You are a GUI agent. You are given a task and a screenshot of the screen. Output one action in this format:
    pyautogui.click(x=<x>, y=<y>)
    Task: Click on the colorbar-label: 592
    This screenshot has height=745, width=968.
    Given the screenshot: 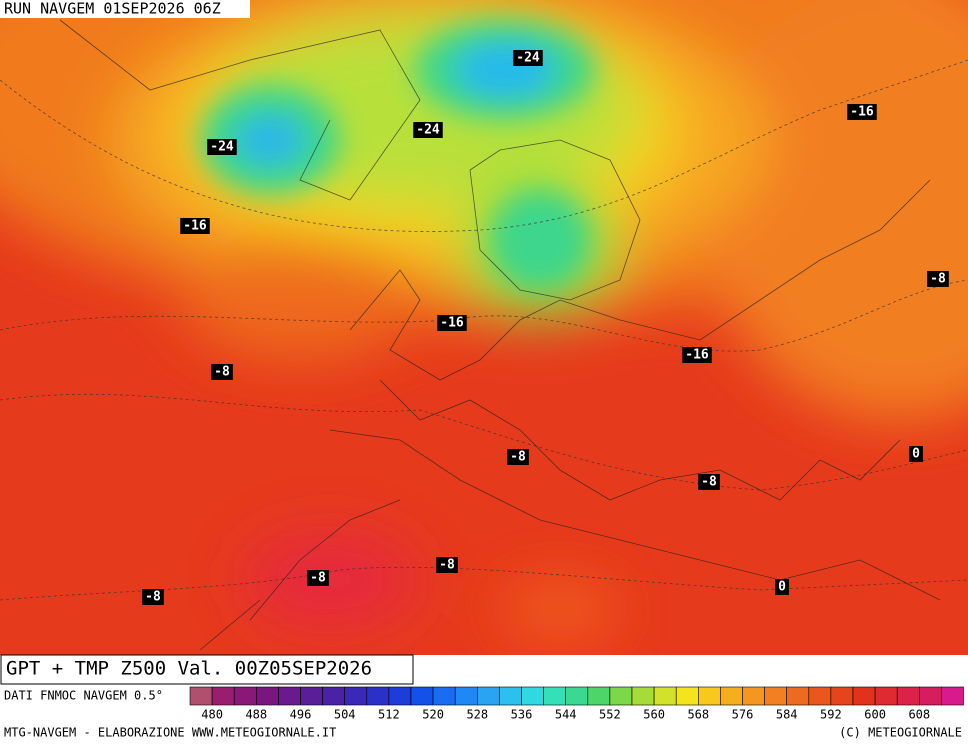 What is the action you would take?
    pyautogui.click(x=831, y=715)
    